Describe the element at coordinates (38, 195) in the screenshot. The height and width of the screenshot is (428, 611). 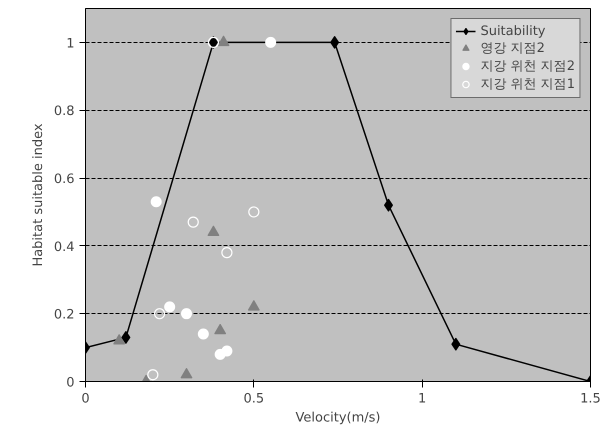
I see `y-axis-title: Habitat suitable index` at that location.